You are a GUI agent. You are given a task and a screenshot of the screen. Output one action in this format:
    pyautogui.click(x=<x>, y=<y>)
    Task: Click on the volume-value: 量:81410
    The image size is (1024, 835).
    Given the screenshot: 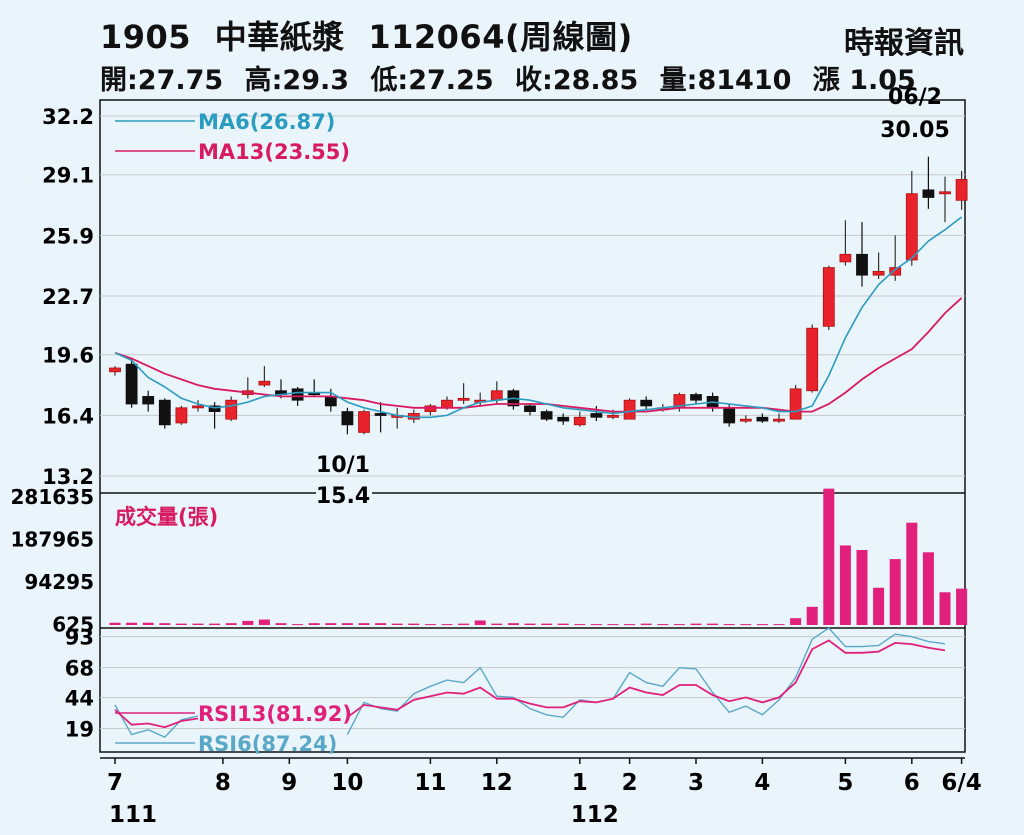 What is the action you would take?
    pyautogui.click(x=725, y=80)
    